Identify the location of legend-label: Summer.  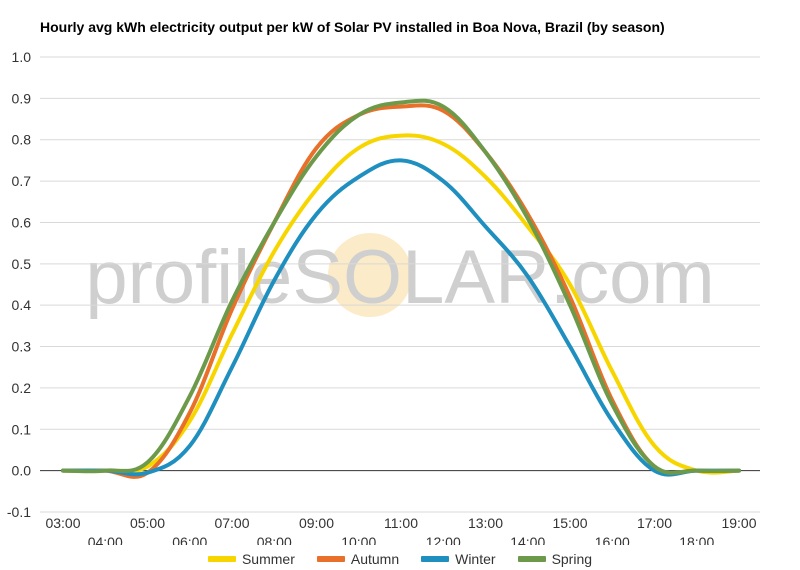
(268, 559).